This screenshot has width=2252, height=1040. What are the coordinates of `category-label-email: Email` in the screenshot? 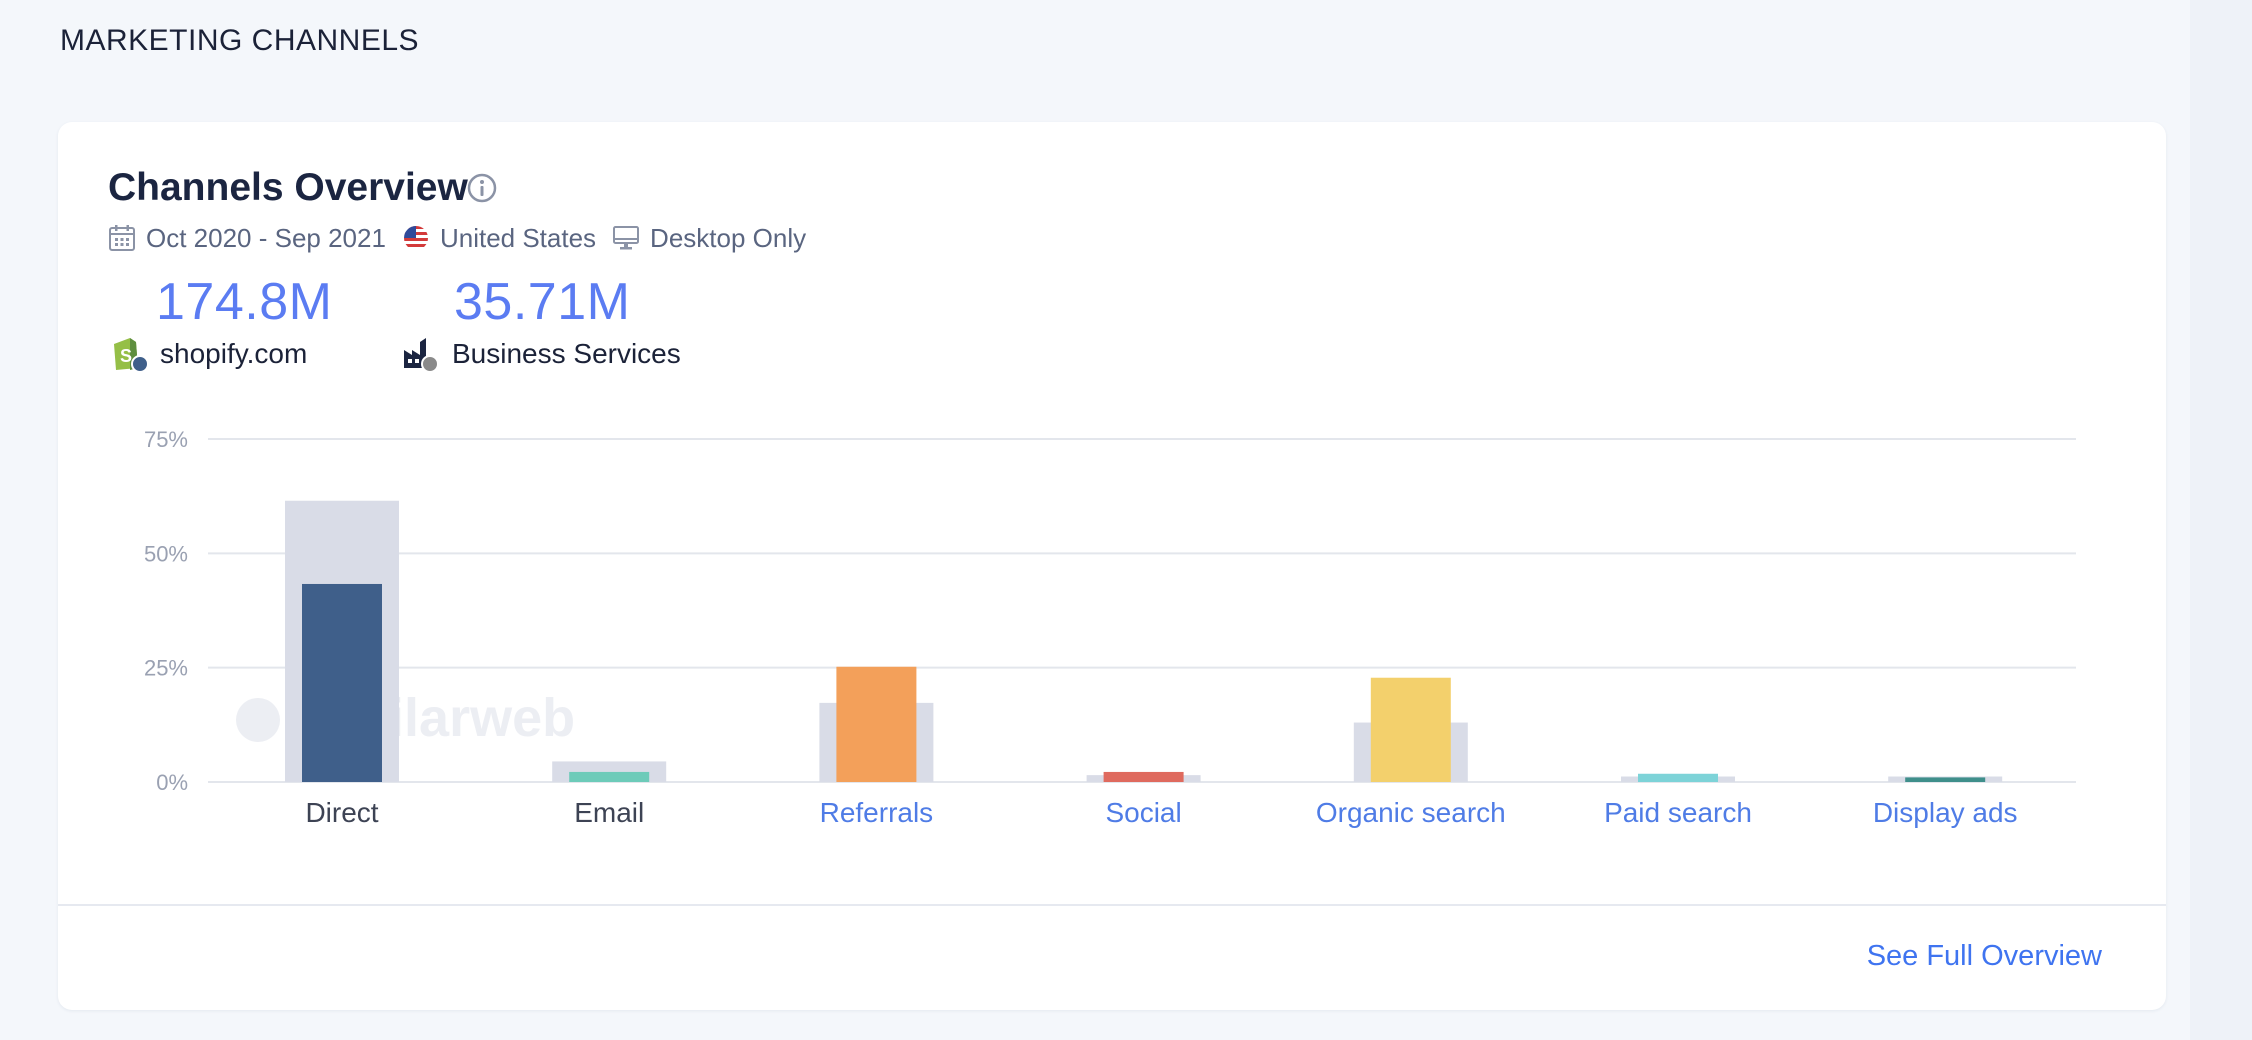 It's located at (609, 812).